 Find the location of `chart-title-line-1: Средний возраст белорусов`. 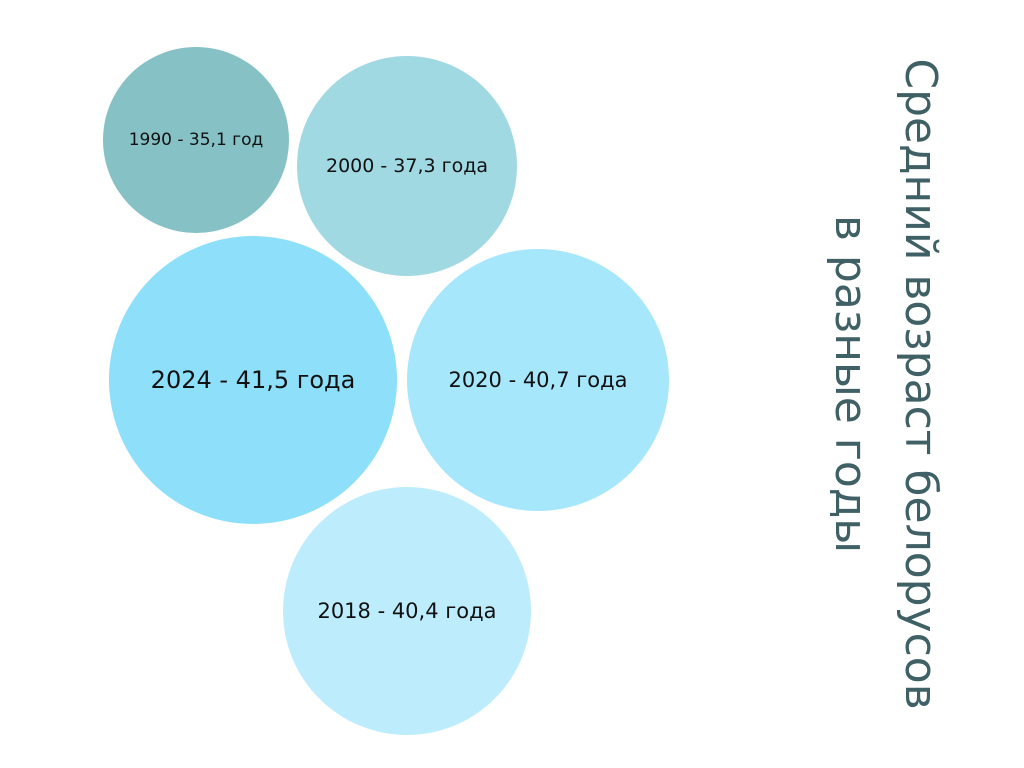

chart-title-line-1: Средний возраст белорусов is located at coordinates (920, 384).